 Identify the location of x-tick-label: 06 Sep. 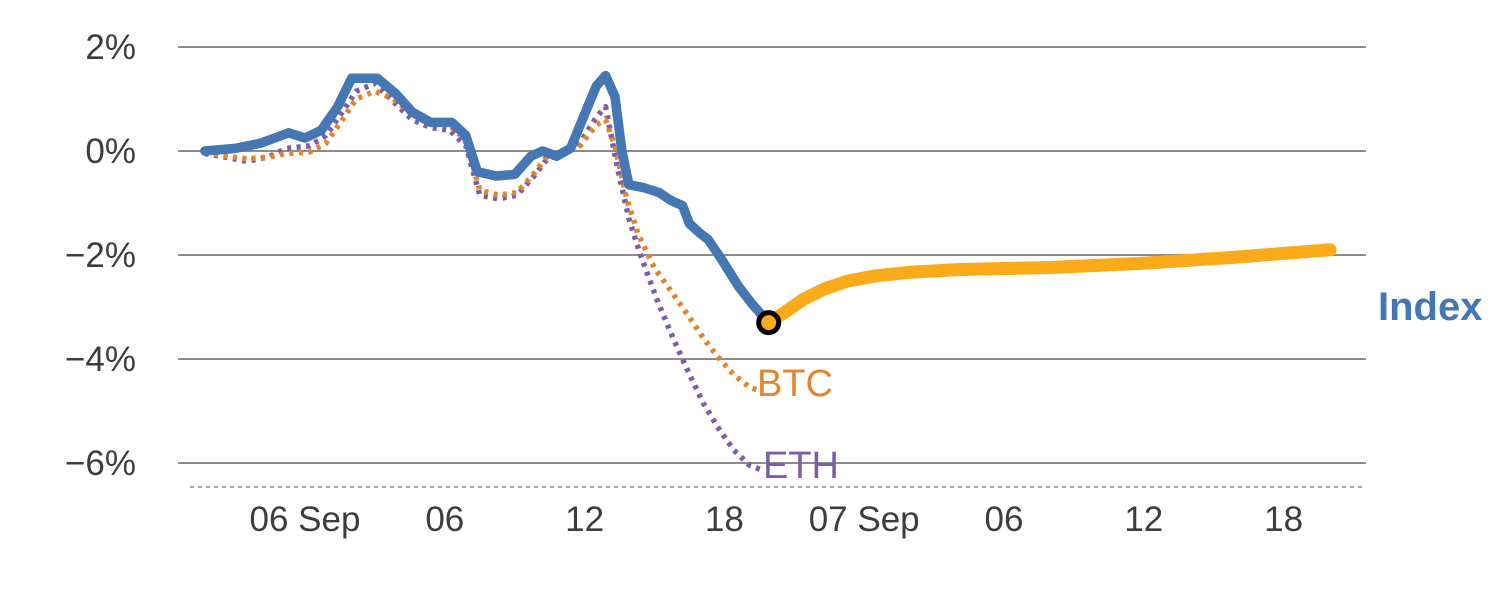
(305, 519).